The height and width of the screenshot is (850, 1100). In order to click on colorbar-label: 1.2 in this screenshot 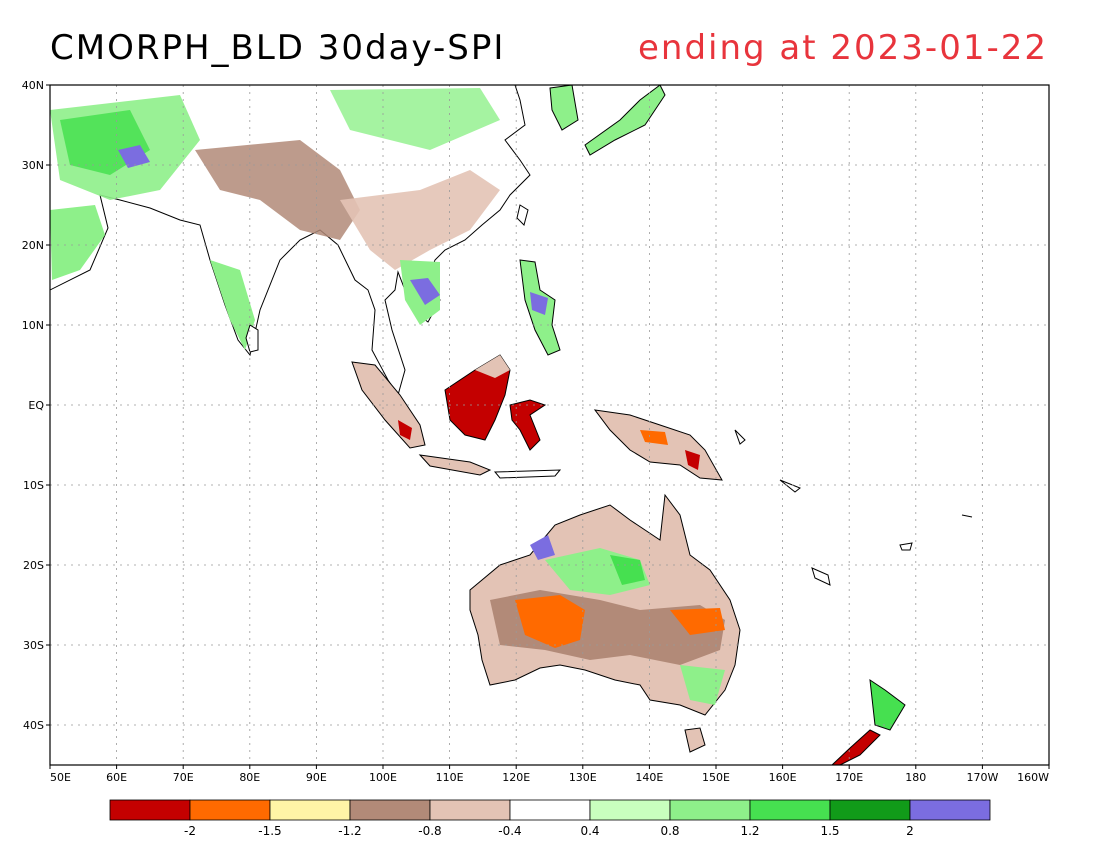, I will do `click(749, 831)`.